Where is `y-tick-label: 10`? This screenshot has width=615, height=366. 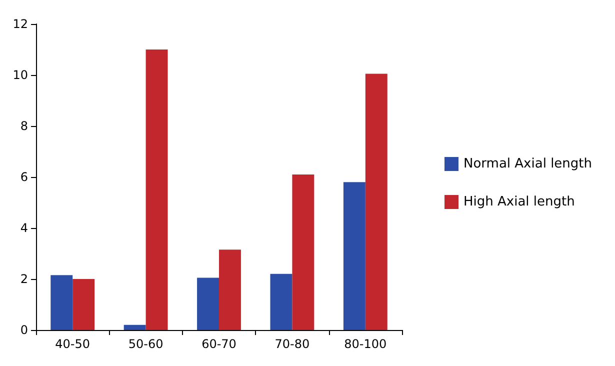
y-tick-label: 10 is located at coordinates (20, 75).